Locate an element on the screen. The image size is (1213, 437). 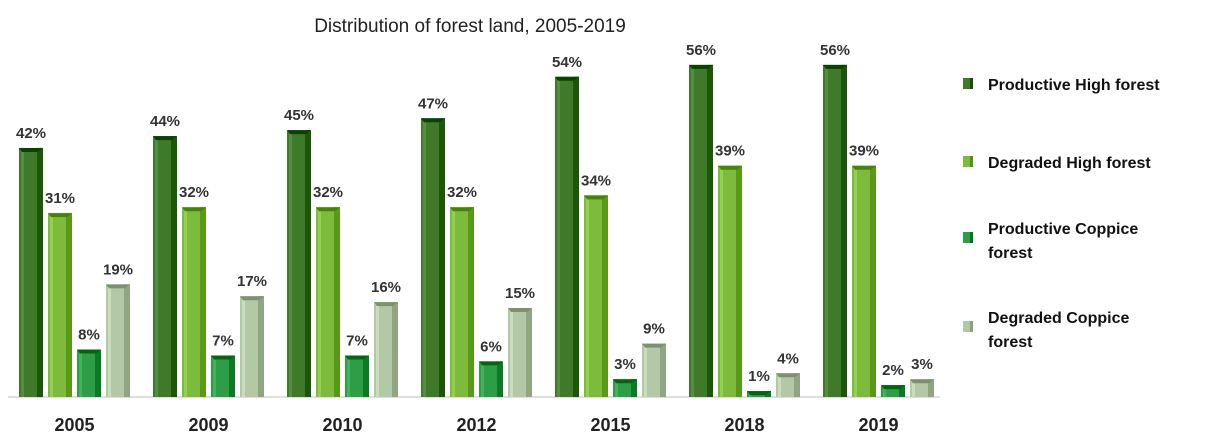
x-tick-label: 2015 is located at coordinates (610, 425).